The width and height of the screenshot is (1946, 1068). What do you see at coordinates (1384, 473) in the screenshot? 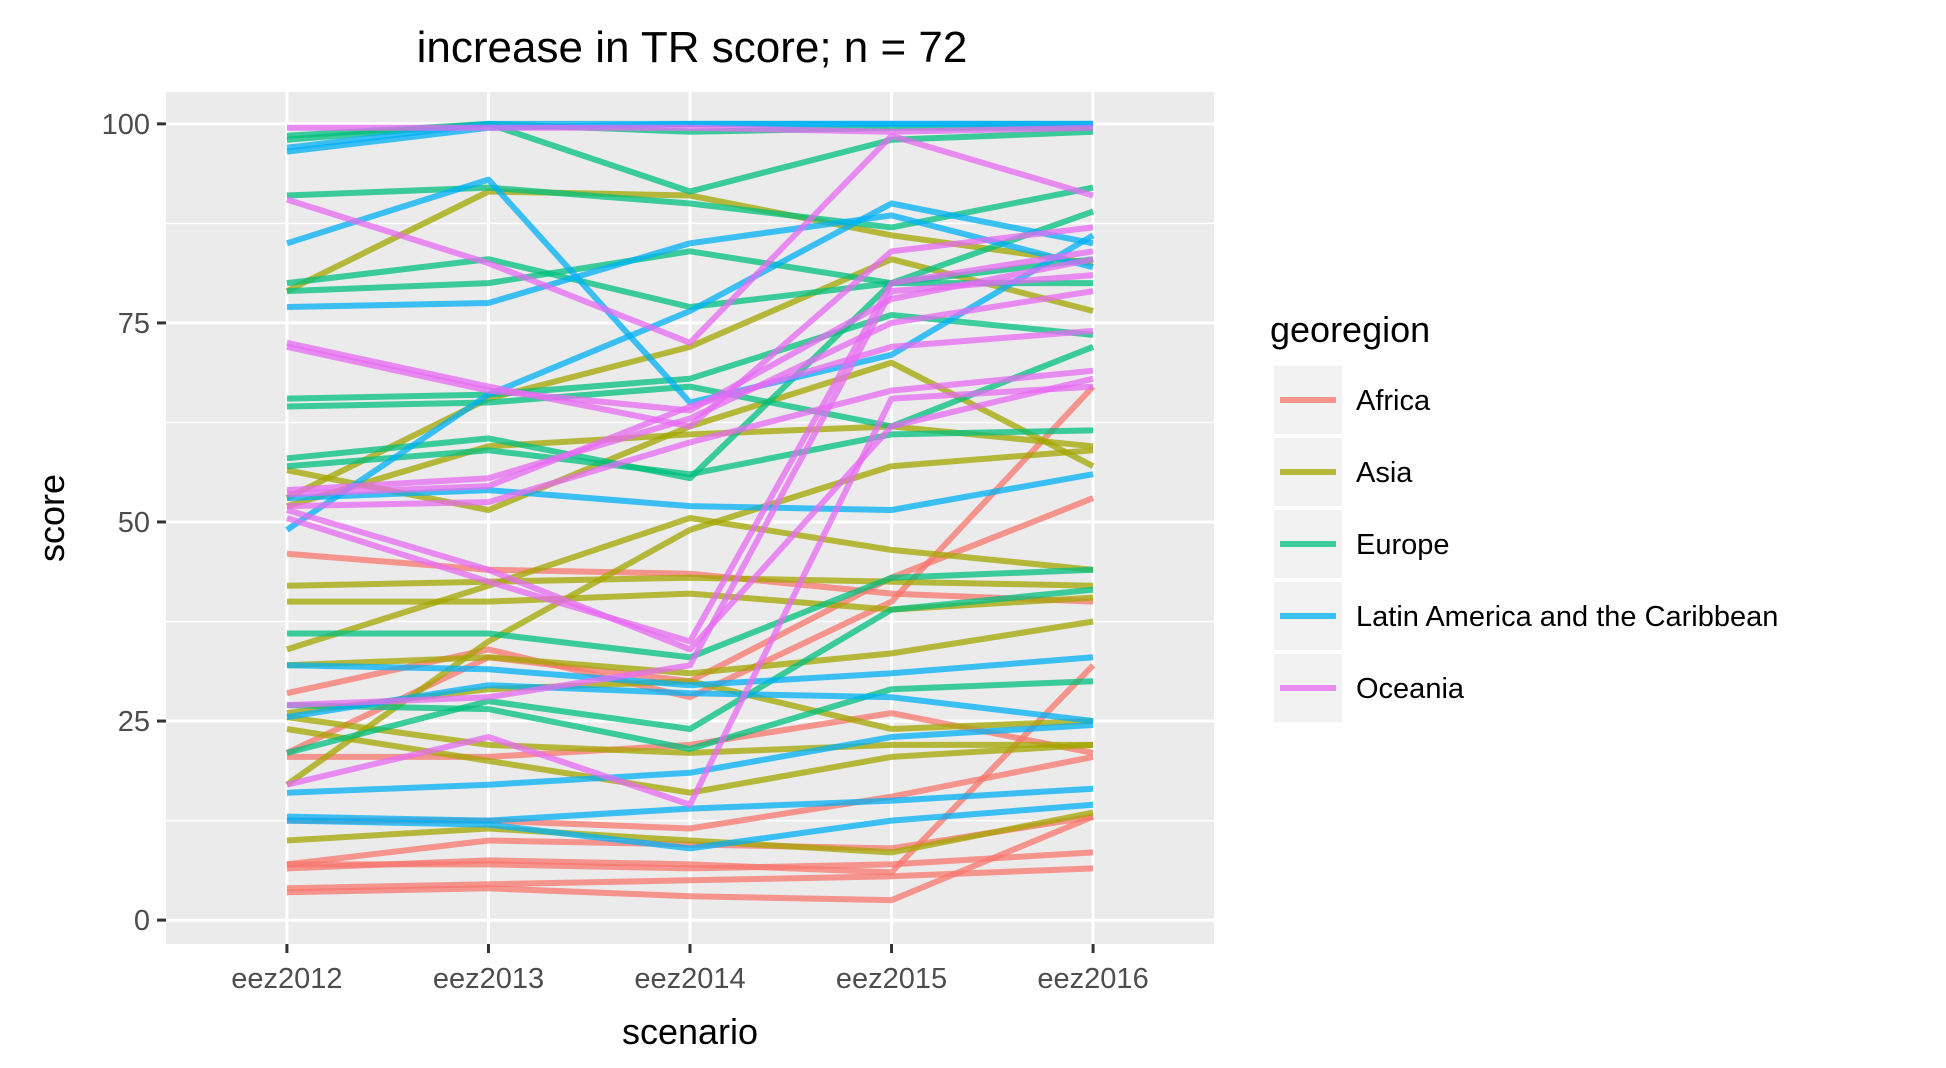
I see `legend-label: Asia` at bounding box center [1384, 473].